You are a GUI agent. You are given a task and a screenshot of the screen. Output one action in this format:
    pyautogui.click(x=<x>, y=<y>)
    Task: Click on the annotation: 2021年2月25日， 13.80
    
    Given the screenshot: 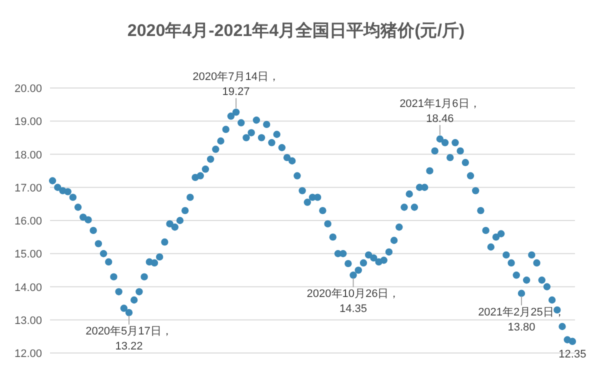 What is the action you would take?
    pyautogui.click(x=521, y=320)
    